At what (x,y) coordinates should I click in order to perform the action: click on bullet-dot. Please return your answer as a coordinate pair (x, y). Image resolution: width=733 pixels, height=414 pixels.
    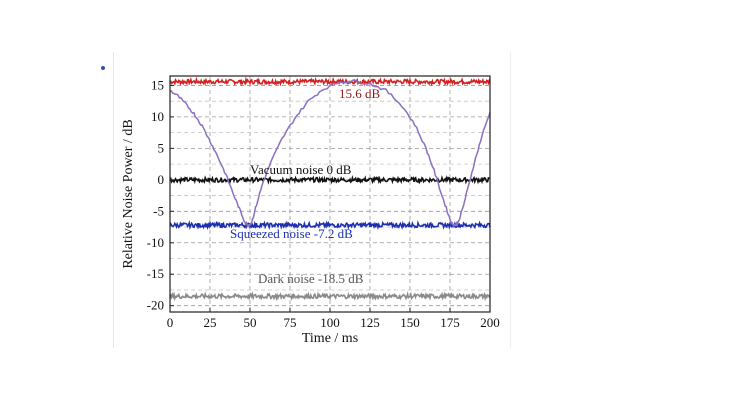
    Looking at the image, I should click on (103, 68).